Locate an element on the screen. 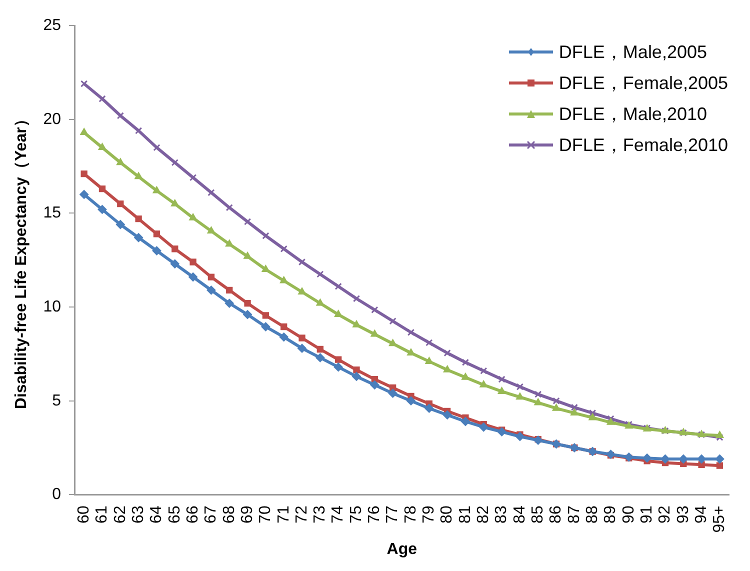  x-tick-label: 60 is located at coordinates (83, 515).